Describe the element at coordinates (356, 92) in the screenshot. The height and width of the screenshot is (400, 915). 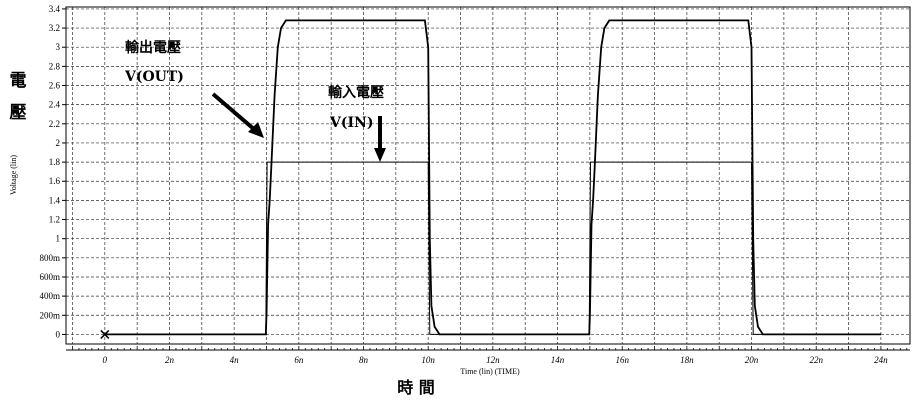
I see `vin-annotation-cjk: 輸入電壓` at that location.